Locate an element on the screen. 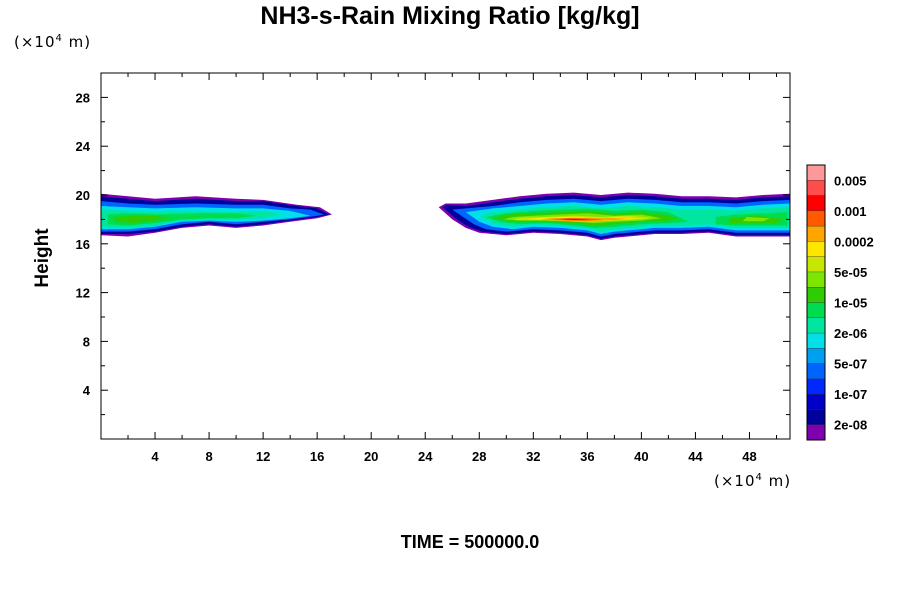 The height and width of the screenshot is (600, 900). x-tick-label: 48 is located at coordinates (749, 456).